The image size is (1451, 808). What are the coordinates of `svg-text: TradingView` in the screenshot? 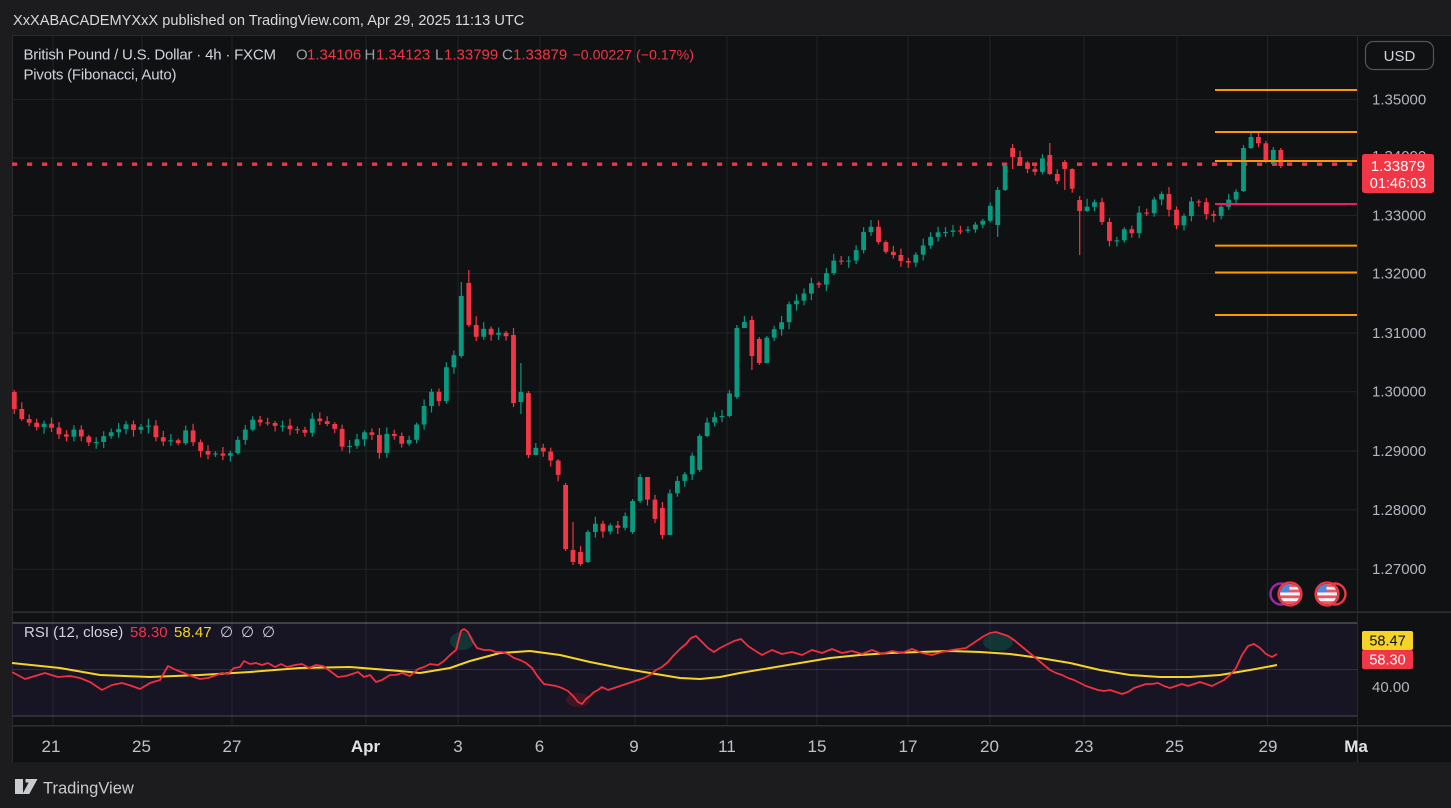 It's located at (88, 789).